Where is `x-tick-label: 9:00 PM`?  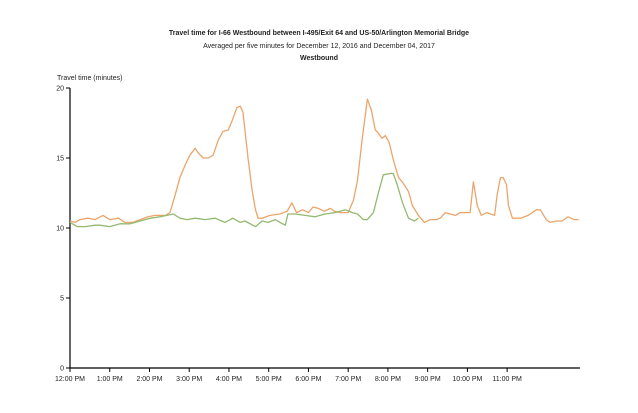 x-tick-label: 9:00 PM is located at coordinates (428, 379).